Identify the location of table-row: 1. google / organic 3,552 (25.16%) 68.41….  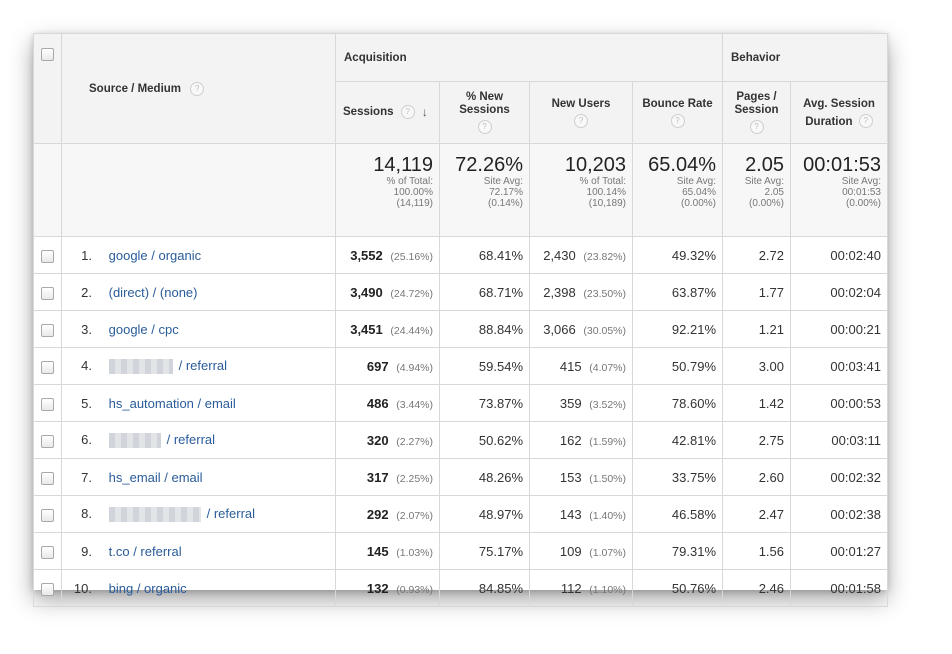
(460, 255).